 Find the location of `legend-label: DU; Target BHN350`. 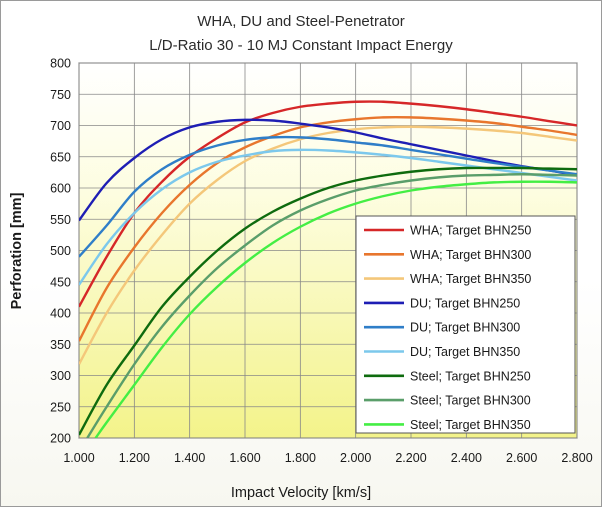

legend-label: DU; Target BHN350 is located at coordinates (465, 352).